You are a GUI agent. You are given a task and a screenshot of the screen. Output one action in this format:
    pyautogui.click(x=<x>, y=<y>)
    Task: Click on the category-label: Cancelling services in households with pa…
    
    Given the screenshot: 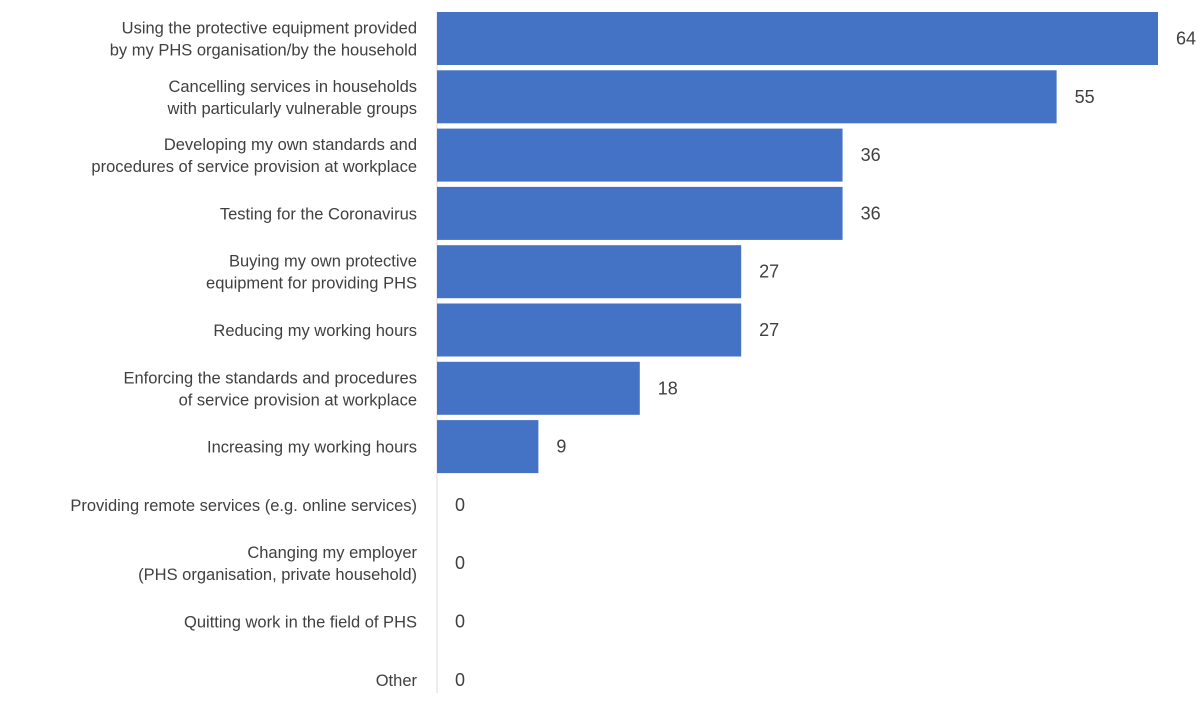 What is the action you would take?
    pyautogui.click(x=292, y=98)
    